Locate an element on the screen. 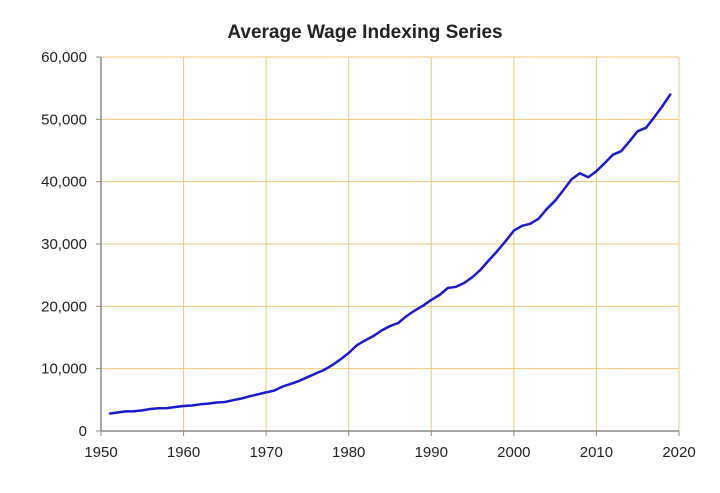 Image resolution: width=720 pixels, height=493 pixels. x-tick-label: 2000 is located at coordinates (513, 452).